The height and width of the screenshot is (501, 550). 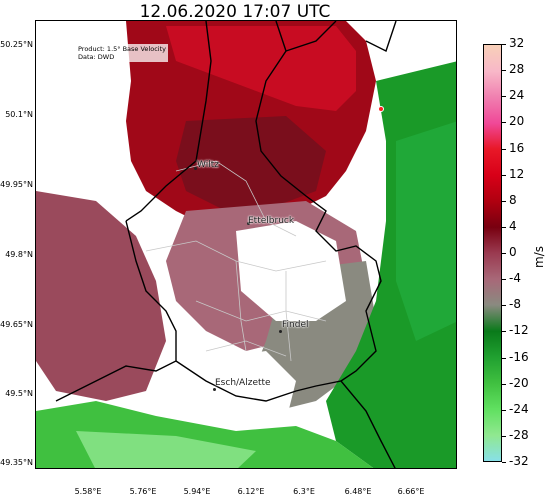 I want to click on no-data-patch-west, so click(x=81, y=106).